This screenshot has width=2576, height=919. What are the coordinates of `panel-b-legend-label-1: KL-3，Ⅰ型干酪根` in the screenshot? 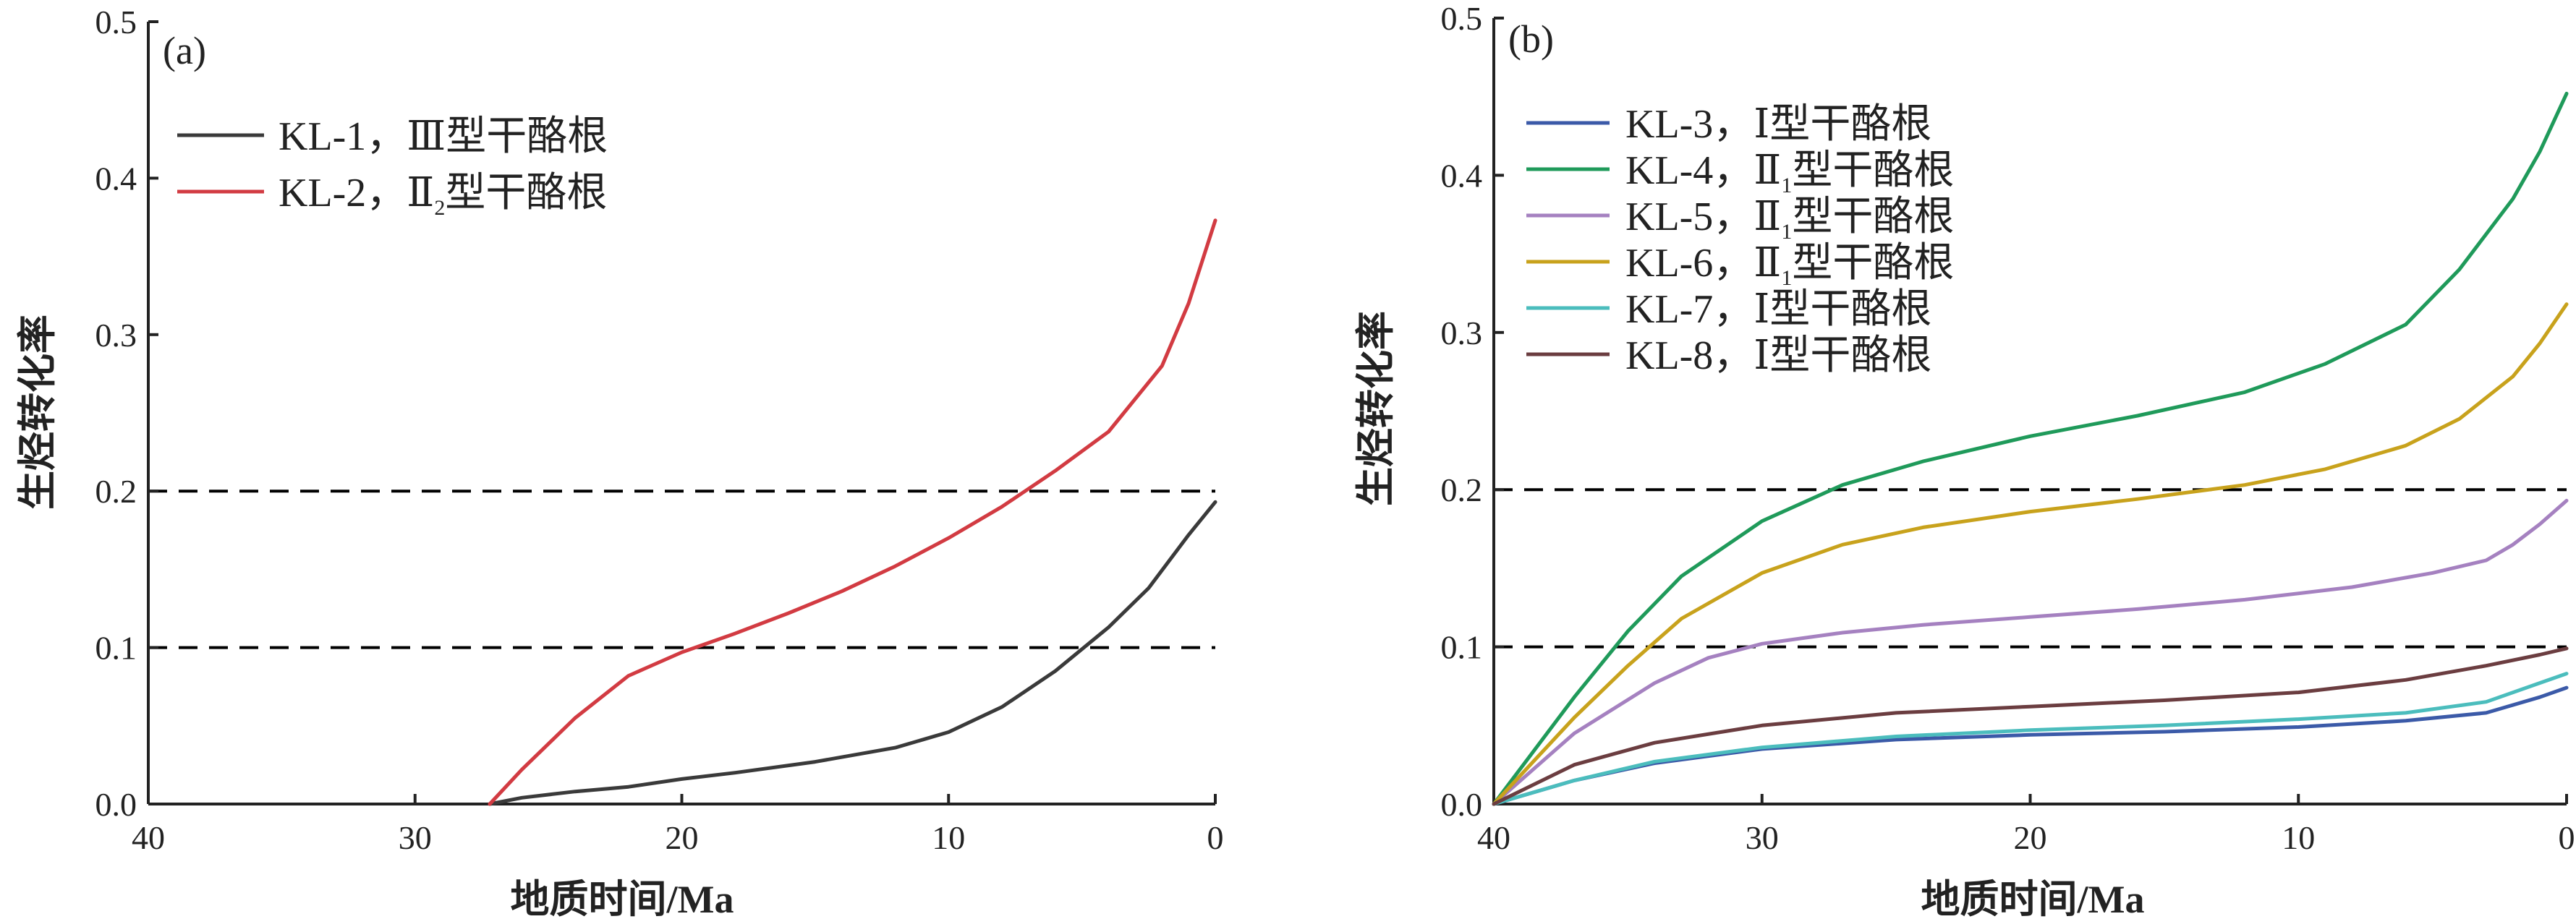 It's located at (1778, 124).